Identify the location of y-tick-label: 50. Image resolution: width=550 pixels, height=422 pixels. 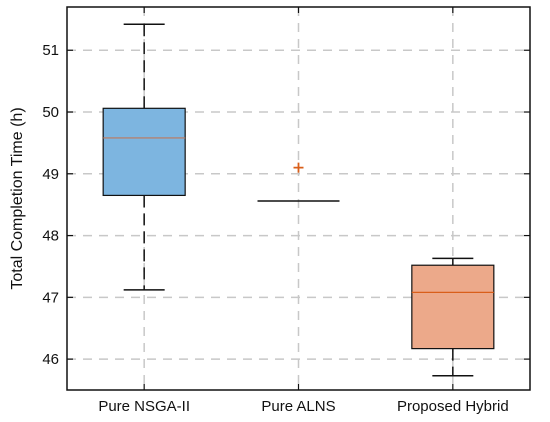
(50, 112).